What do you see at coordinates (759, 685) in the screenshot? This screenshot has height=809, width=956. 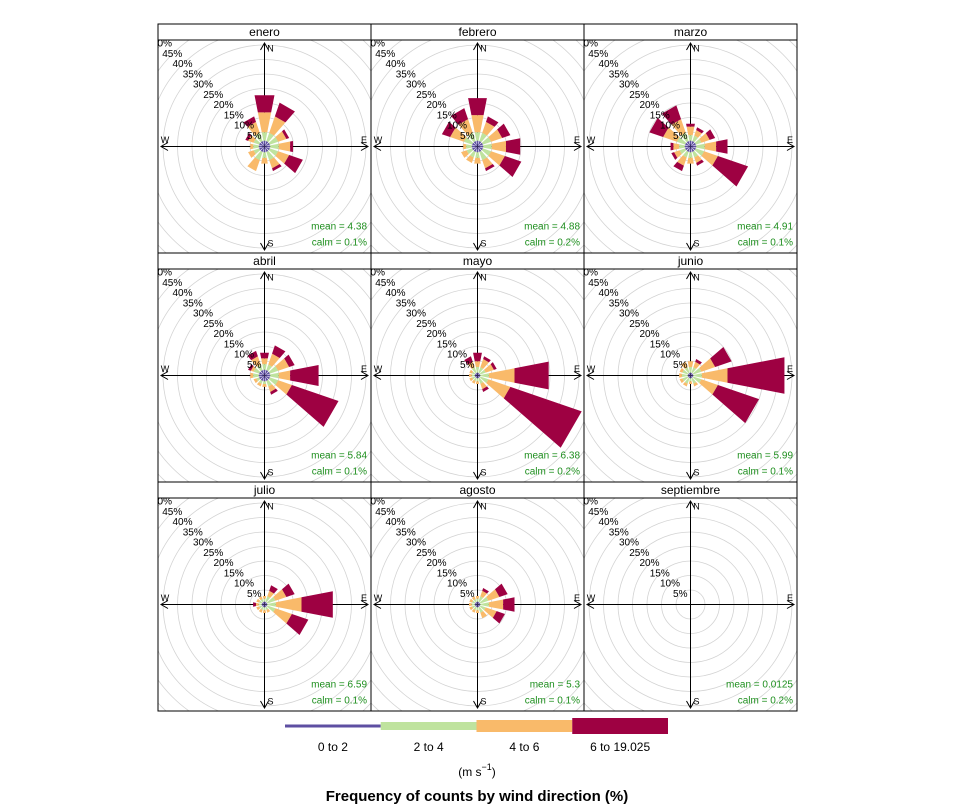 I see `panel-stat: mean = 0.0125` at bounding box center [759, 685].